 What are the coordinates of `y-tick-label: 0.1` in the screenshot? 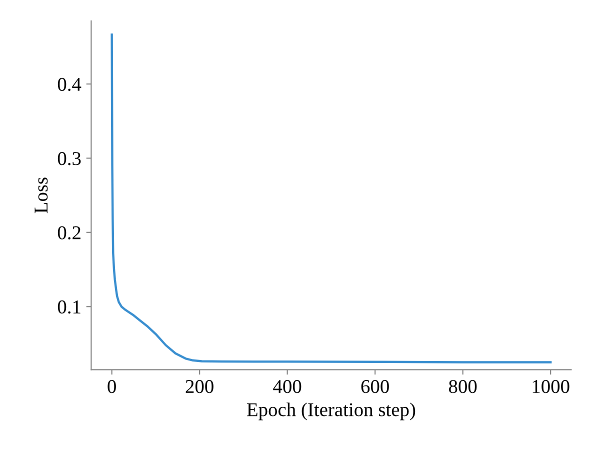 It's located at (69, 307).